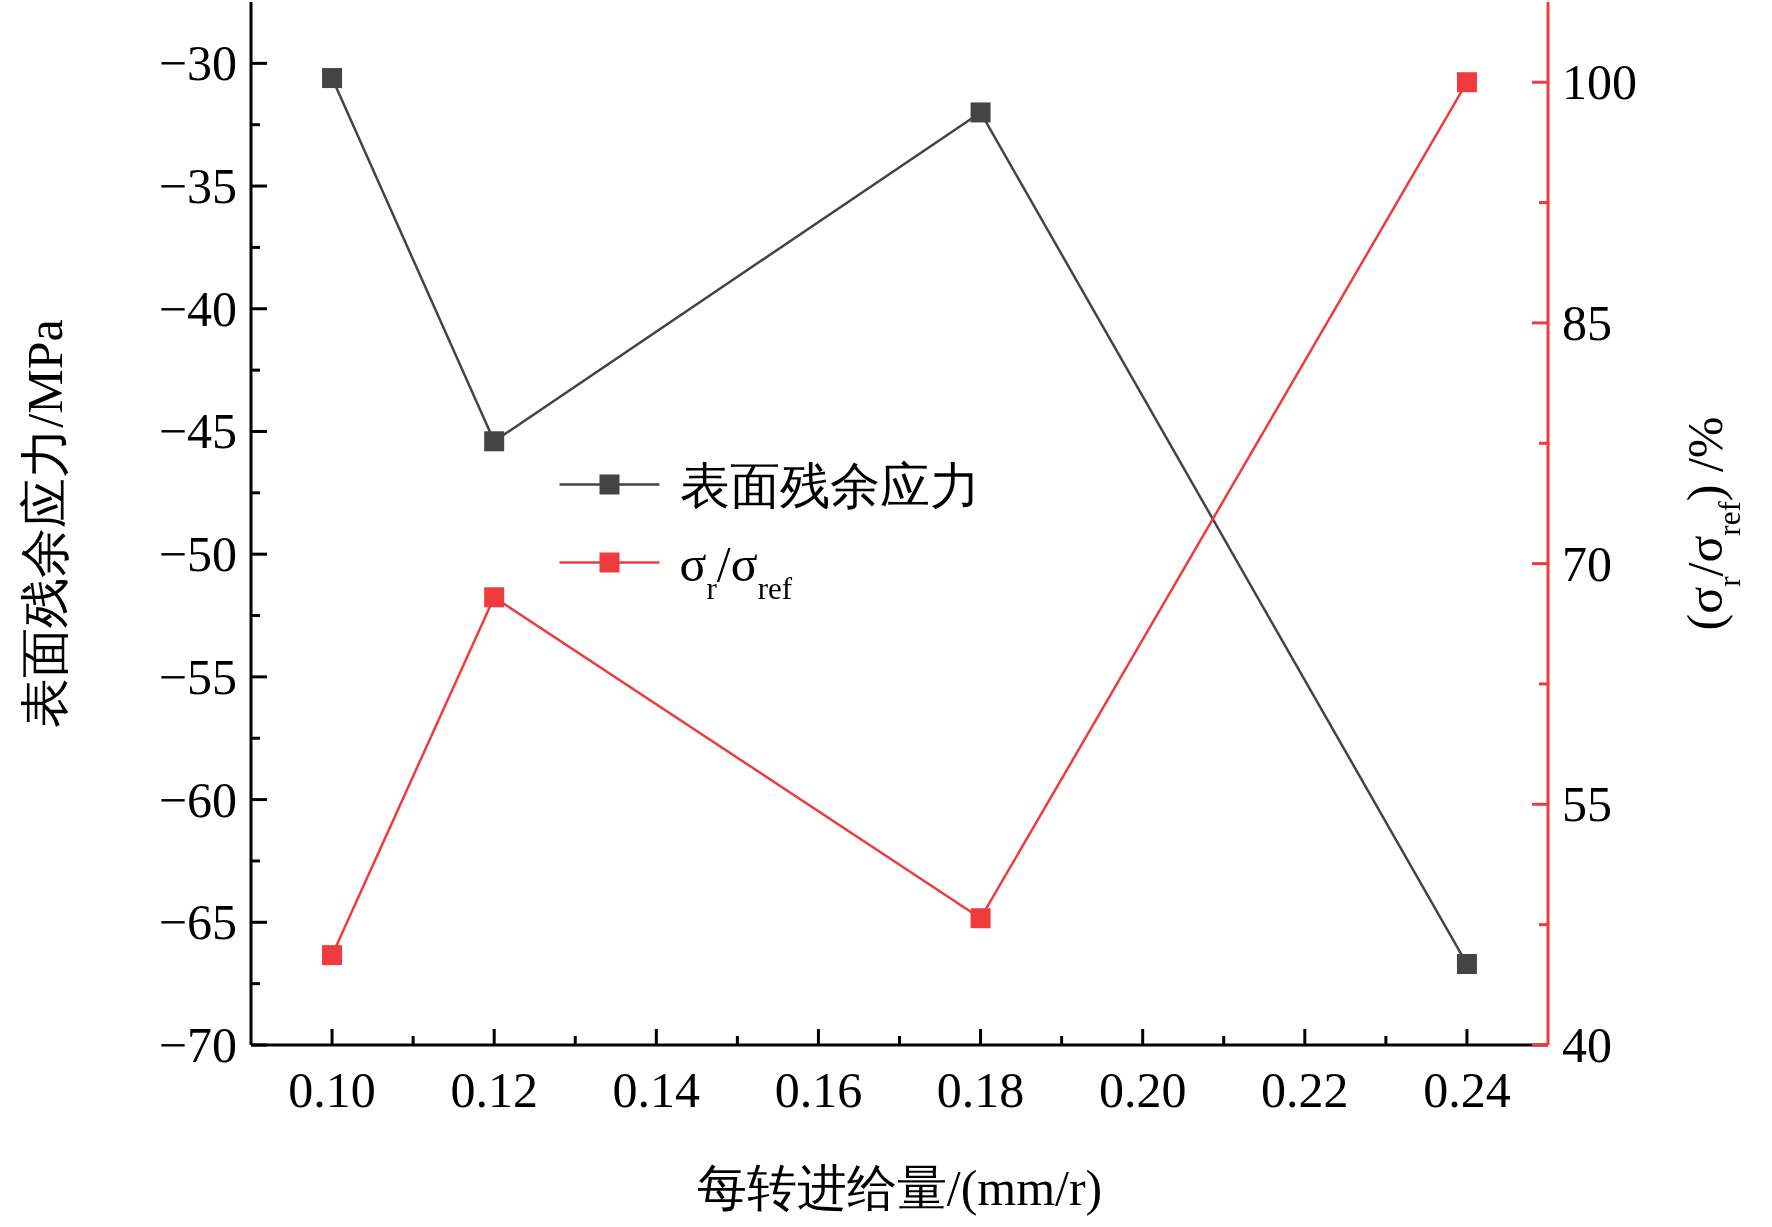 This screenshot has width=1772, height=1227. Describe the element at coordinates (1467, 1090) in the screenshot. I see `x-tick-label: 0.24` at that location.